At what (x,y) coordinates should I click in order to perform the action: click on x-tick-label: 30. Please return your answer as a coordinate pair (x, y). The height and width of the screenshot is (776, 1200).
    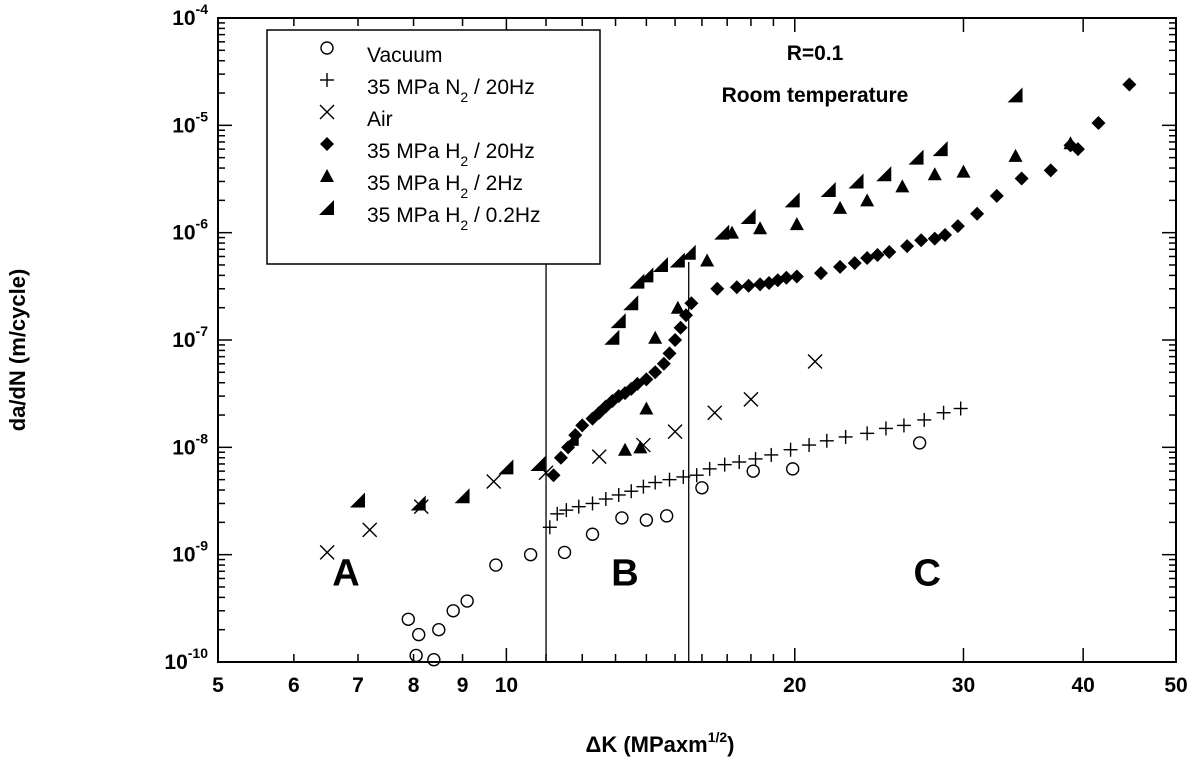
    Looking at the image, I should click on (963, 685).